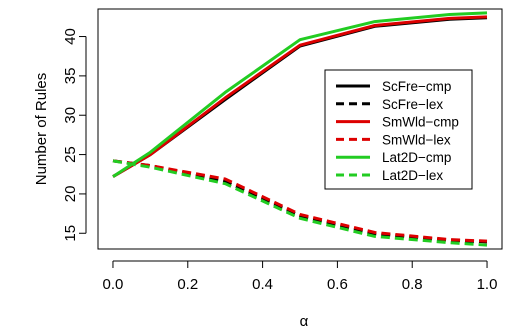 The width and height of the screenshot is (507, 332). What do you see at coordinates (416, 139) in the screenshot?
I see `legend-label-3: SmWld−lex` at bounding box center [416, 139].